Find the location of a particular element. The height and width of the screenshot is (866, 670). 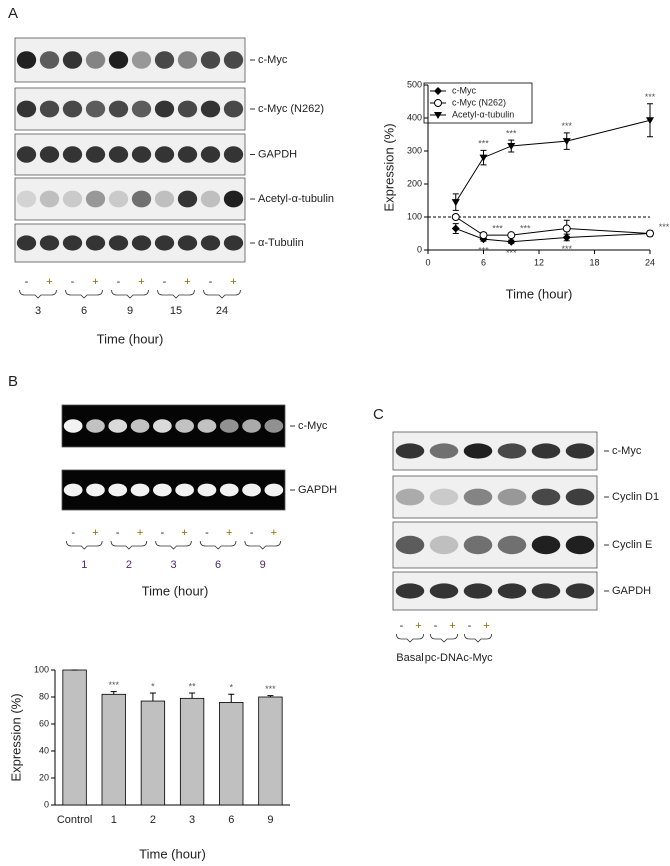

row-label: c-Myc is located at coordinates (273, 60).